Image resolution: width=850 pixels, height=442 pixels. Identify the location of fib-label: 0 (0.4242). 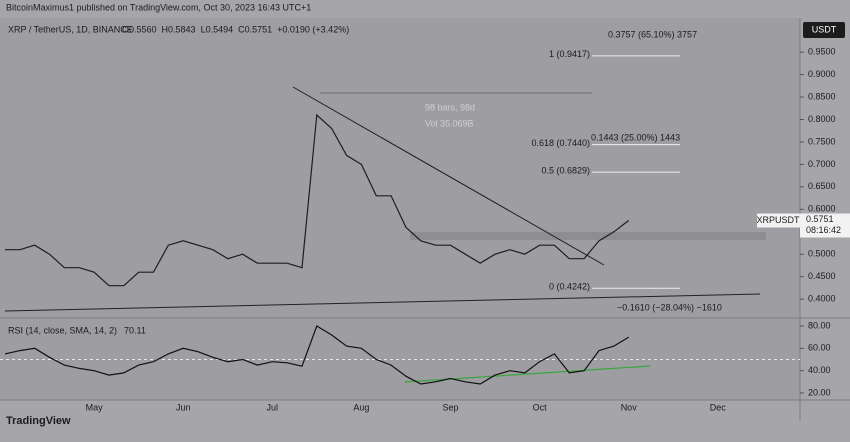
(569, 287).